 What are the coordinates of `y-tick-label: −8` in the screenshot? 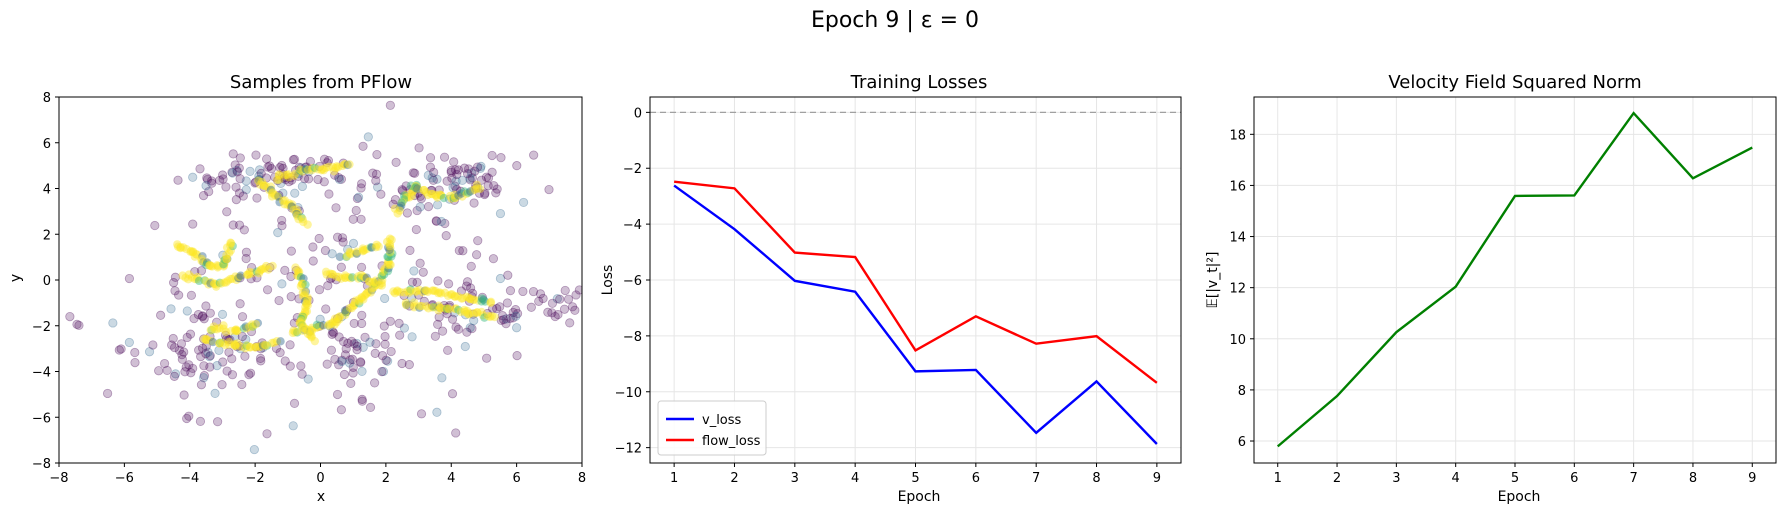 It's located at (632, 337).